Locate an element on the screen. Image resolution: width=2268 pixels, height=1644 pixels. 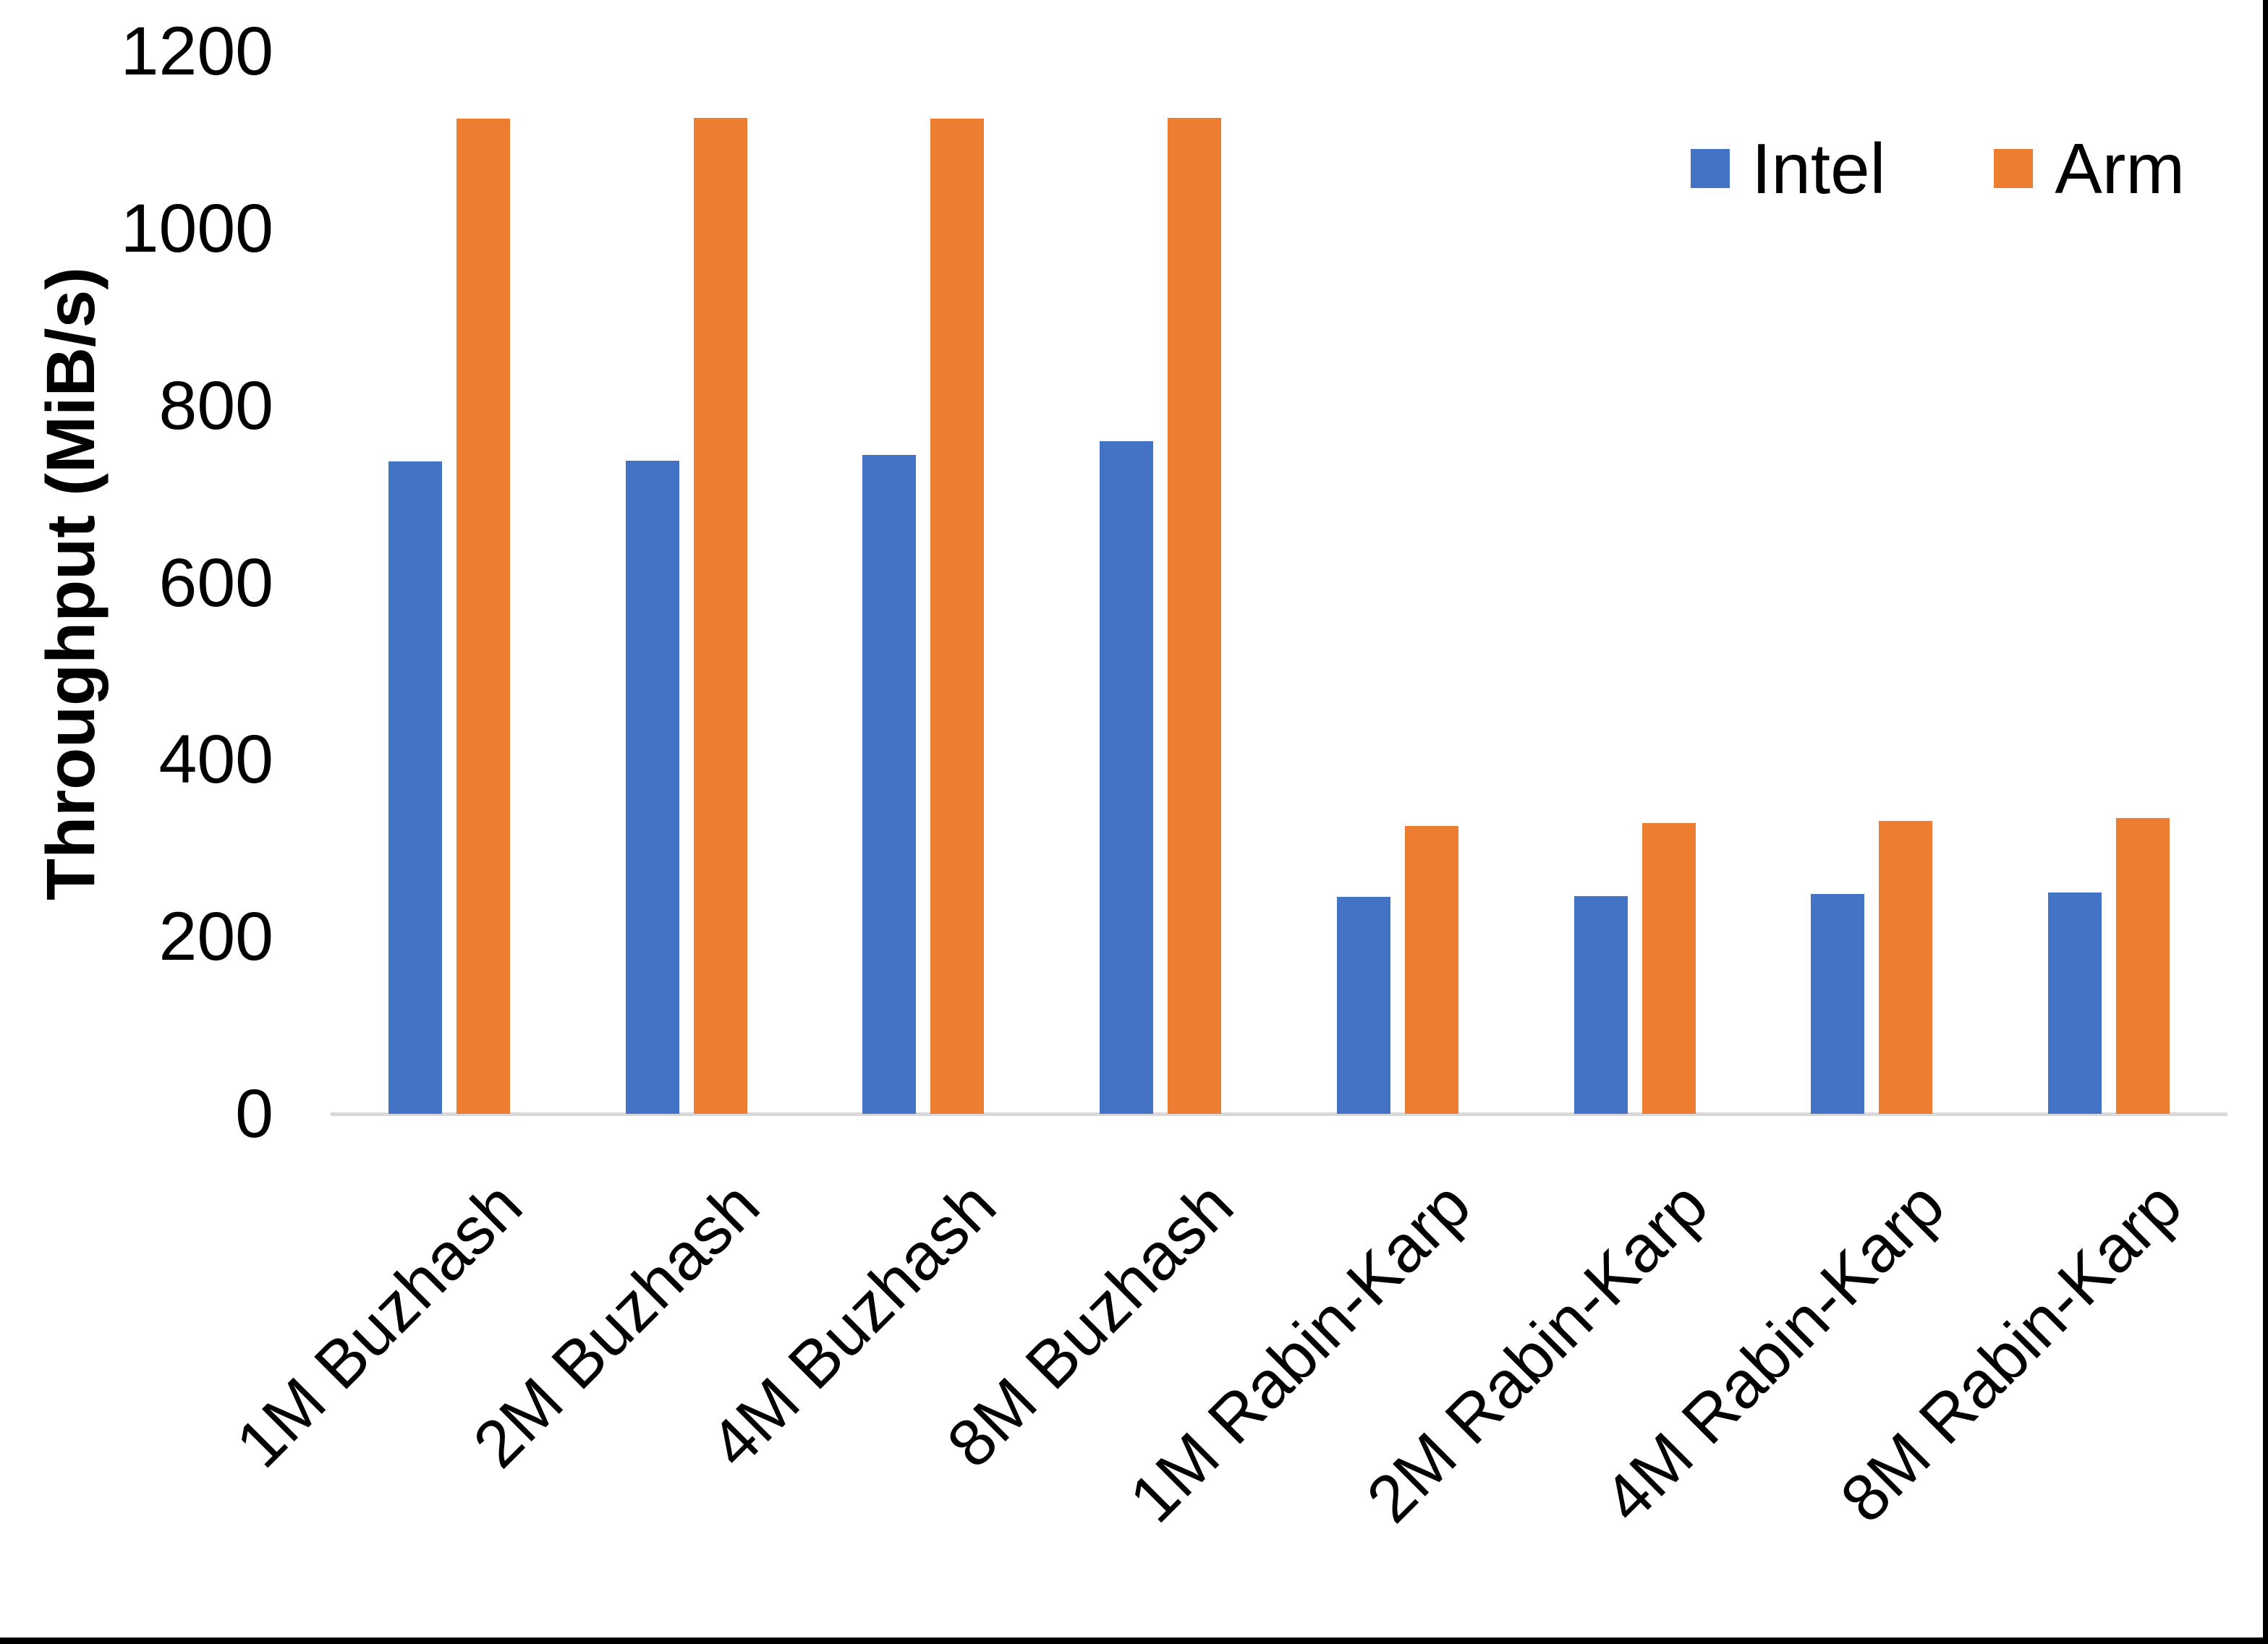
y-tick-label: 1200 is located at coordinates (196, 51).